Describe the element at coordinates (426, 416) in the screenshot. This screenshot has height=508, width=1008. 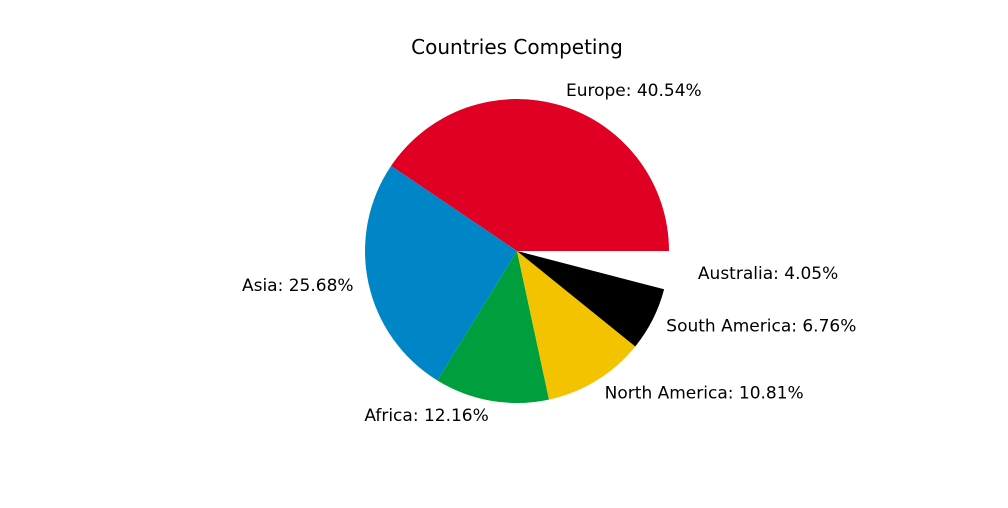
I see `pie-label-africa: Africa: 12.16%` at that location.